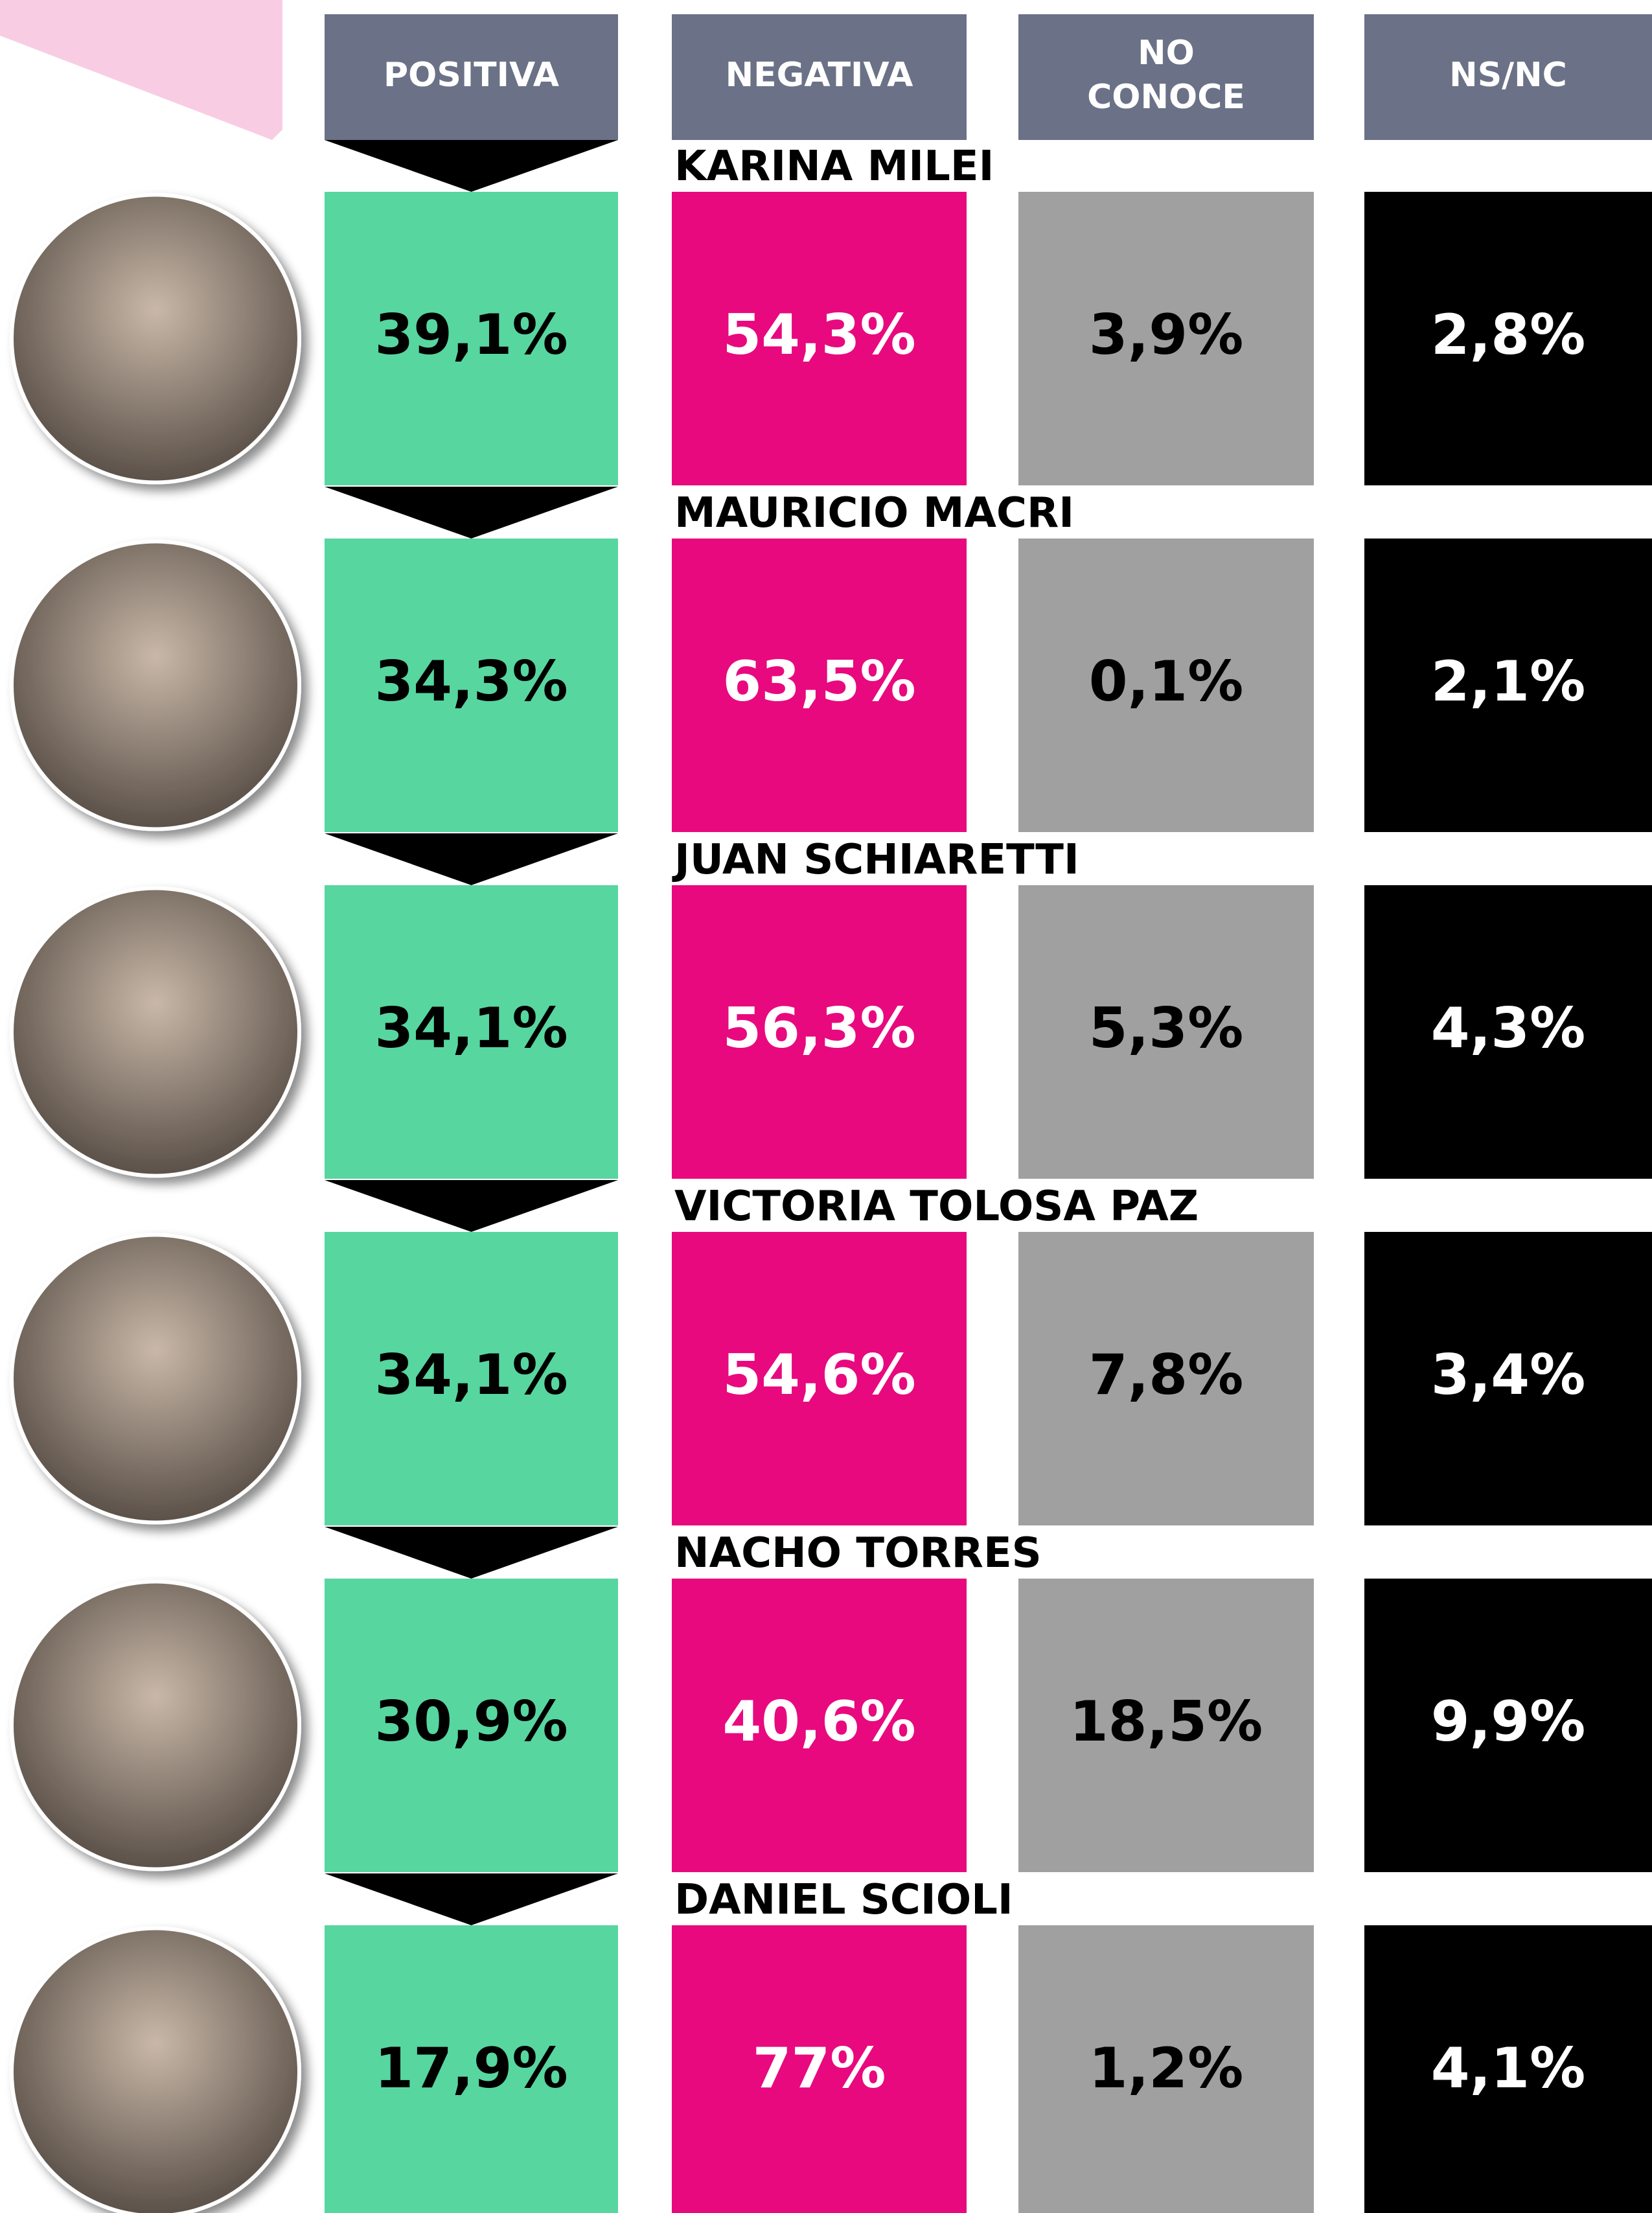 The height and width of the screenshot is (2213, 1652). I want to click on header-label: CONOCE, so click(1166, 97).